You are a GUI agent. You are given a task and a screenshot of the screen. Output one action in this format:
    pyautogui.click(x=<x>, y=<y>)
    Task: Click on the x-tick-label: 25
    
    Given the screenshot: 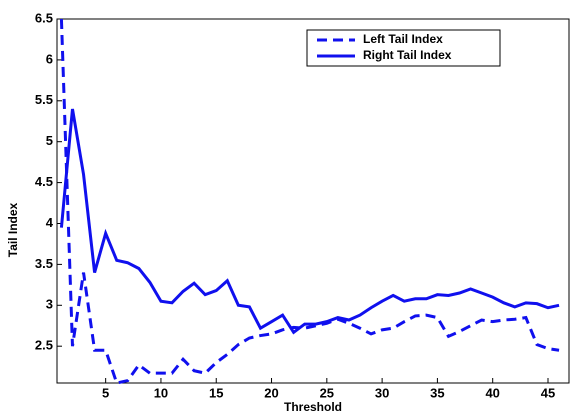 What is the action you would take?
    pyautogui.click(x=327, y=392)
    